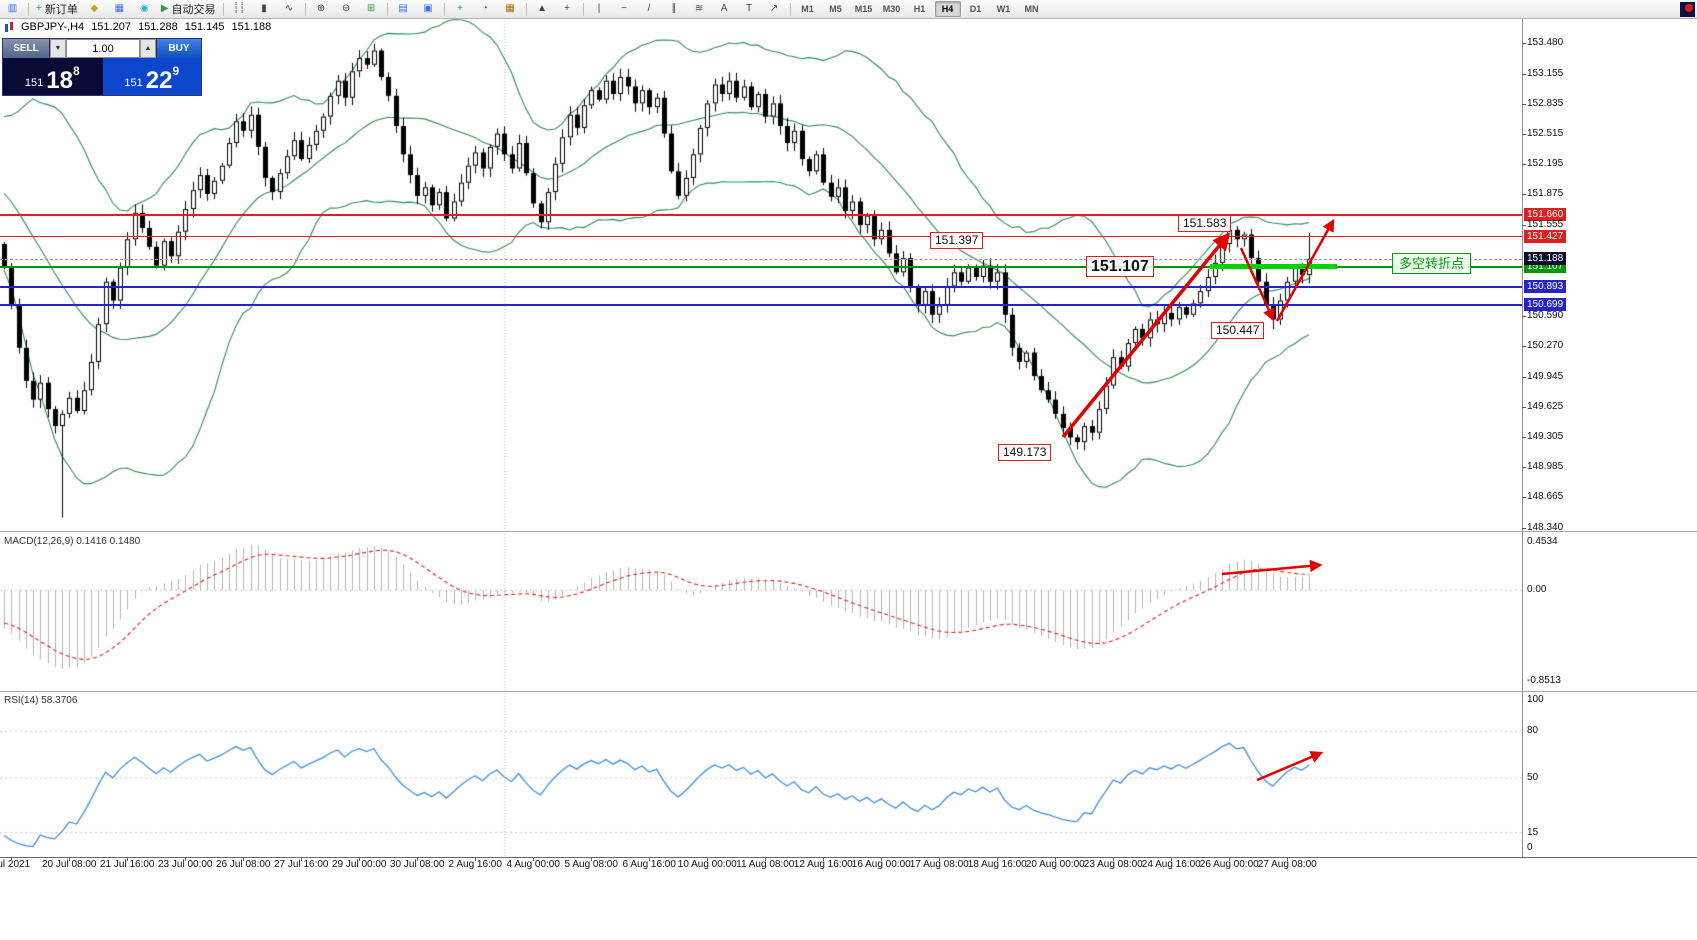 This screenshot has height=940, width=1697. I want to click on level-line-151.427, so click(761, 237).